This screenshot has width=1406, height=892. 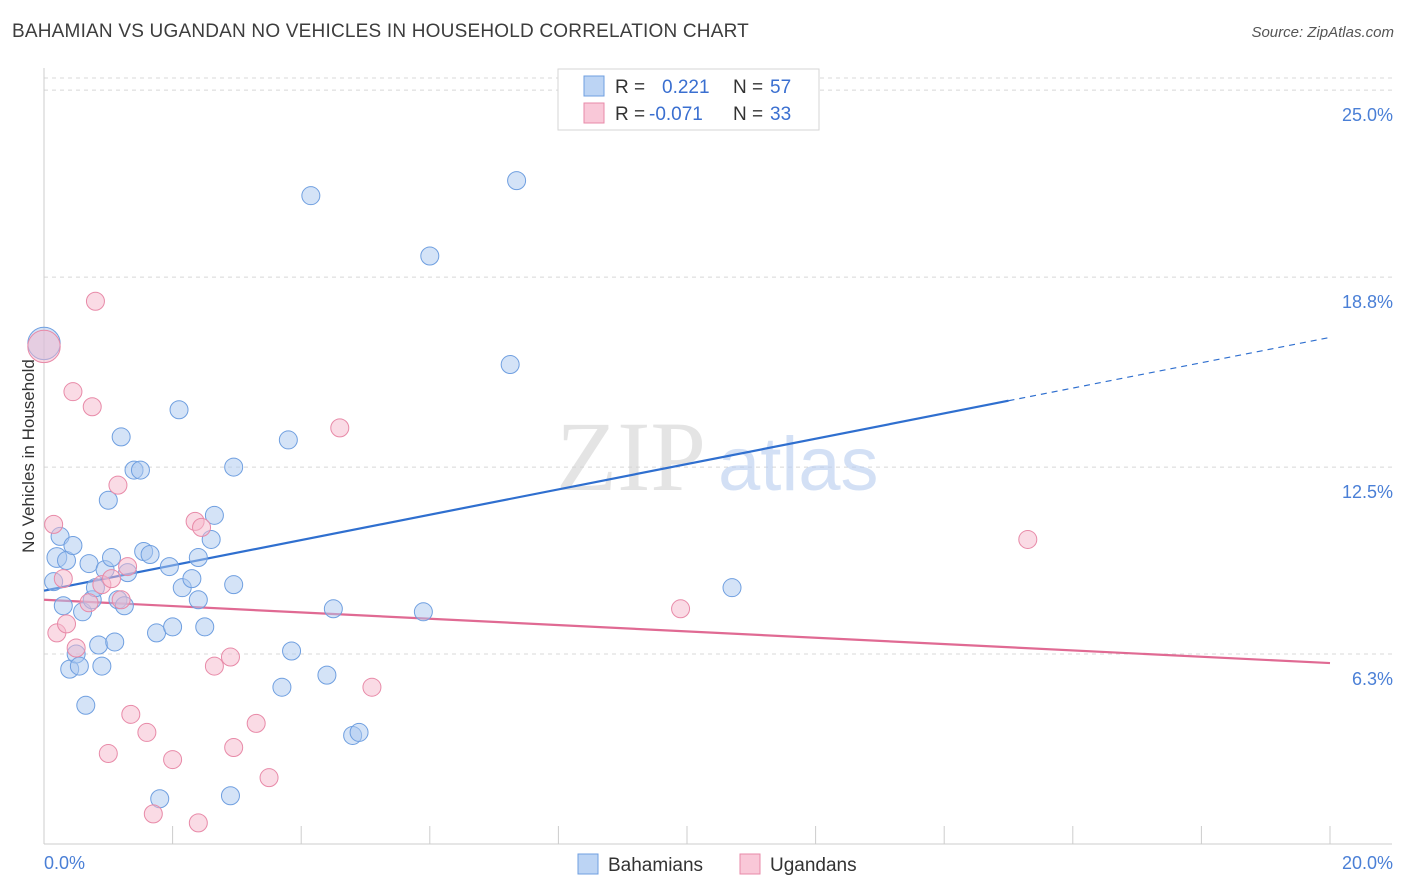 What do you see at coordinates (687, 631) in the screenshot?
I see `ugandan-trend-line` at bounding box center [687, 631].